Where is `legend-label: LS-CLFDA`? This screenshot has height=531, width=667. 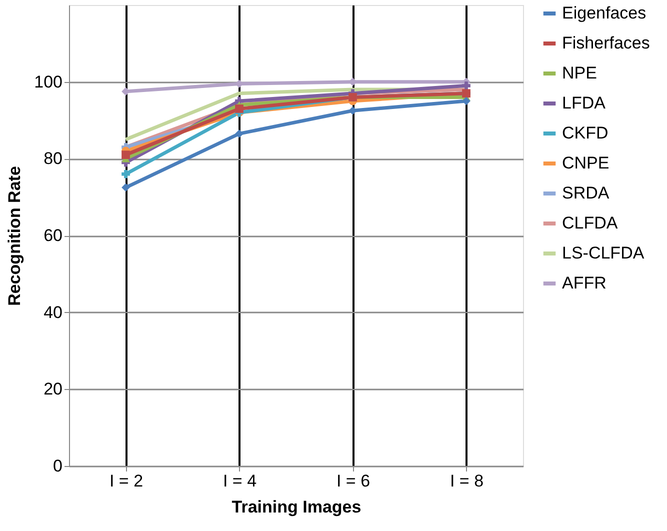 legend-label: LS-CLFDA is located at coordinates (603, 253).